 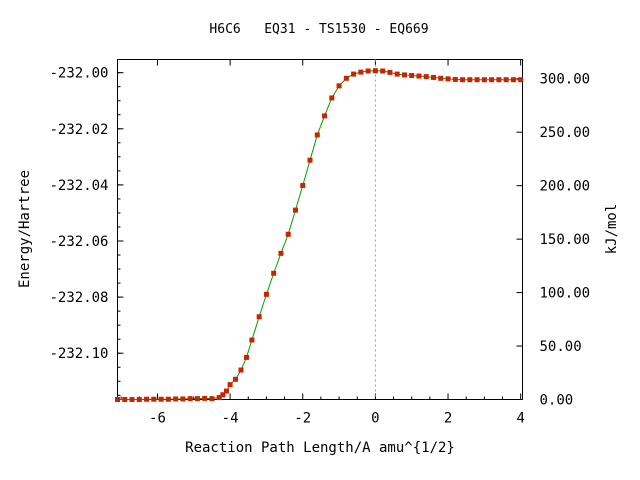 What do you see at coordinates (318, 29) in the screenshot?
I see `chart-title: H6C6 EQ31 - TS1530 - EQ669` at bounding box center [318, 29].